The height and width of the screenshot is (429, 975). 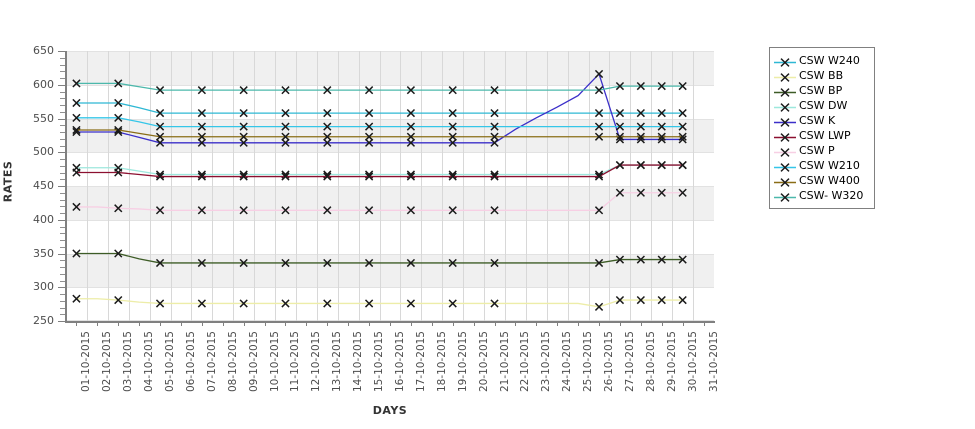 What do you see at coordinates (275, 362) in the screenshot?
I see `x-tick-label: 10-10-2015` at bounding box center [275, 362].